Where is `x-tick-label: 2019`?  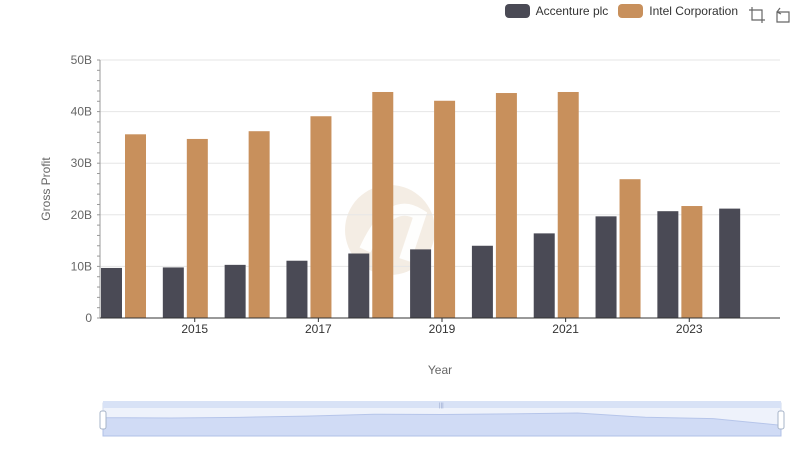 x-tick-label: 2019 is located at coordinates (442, 329).